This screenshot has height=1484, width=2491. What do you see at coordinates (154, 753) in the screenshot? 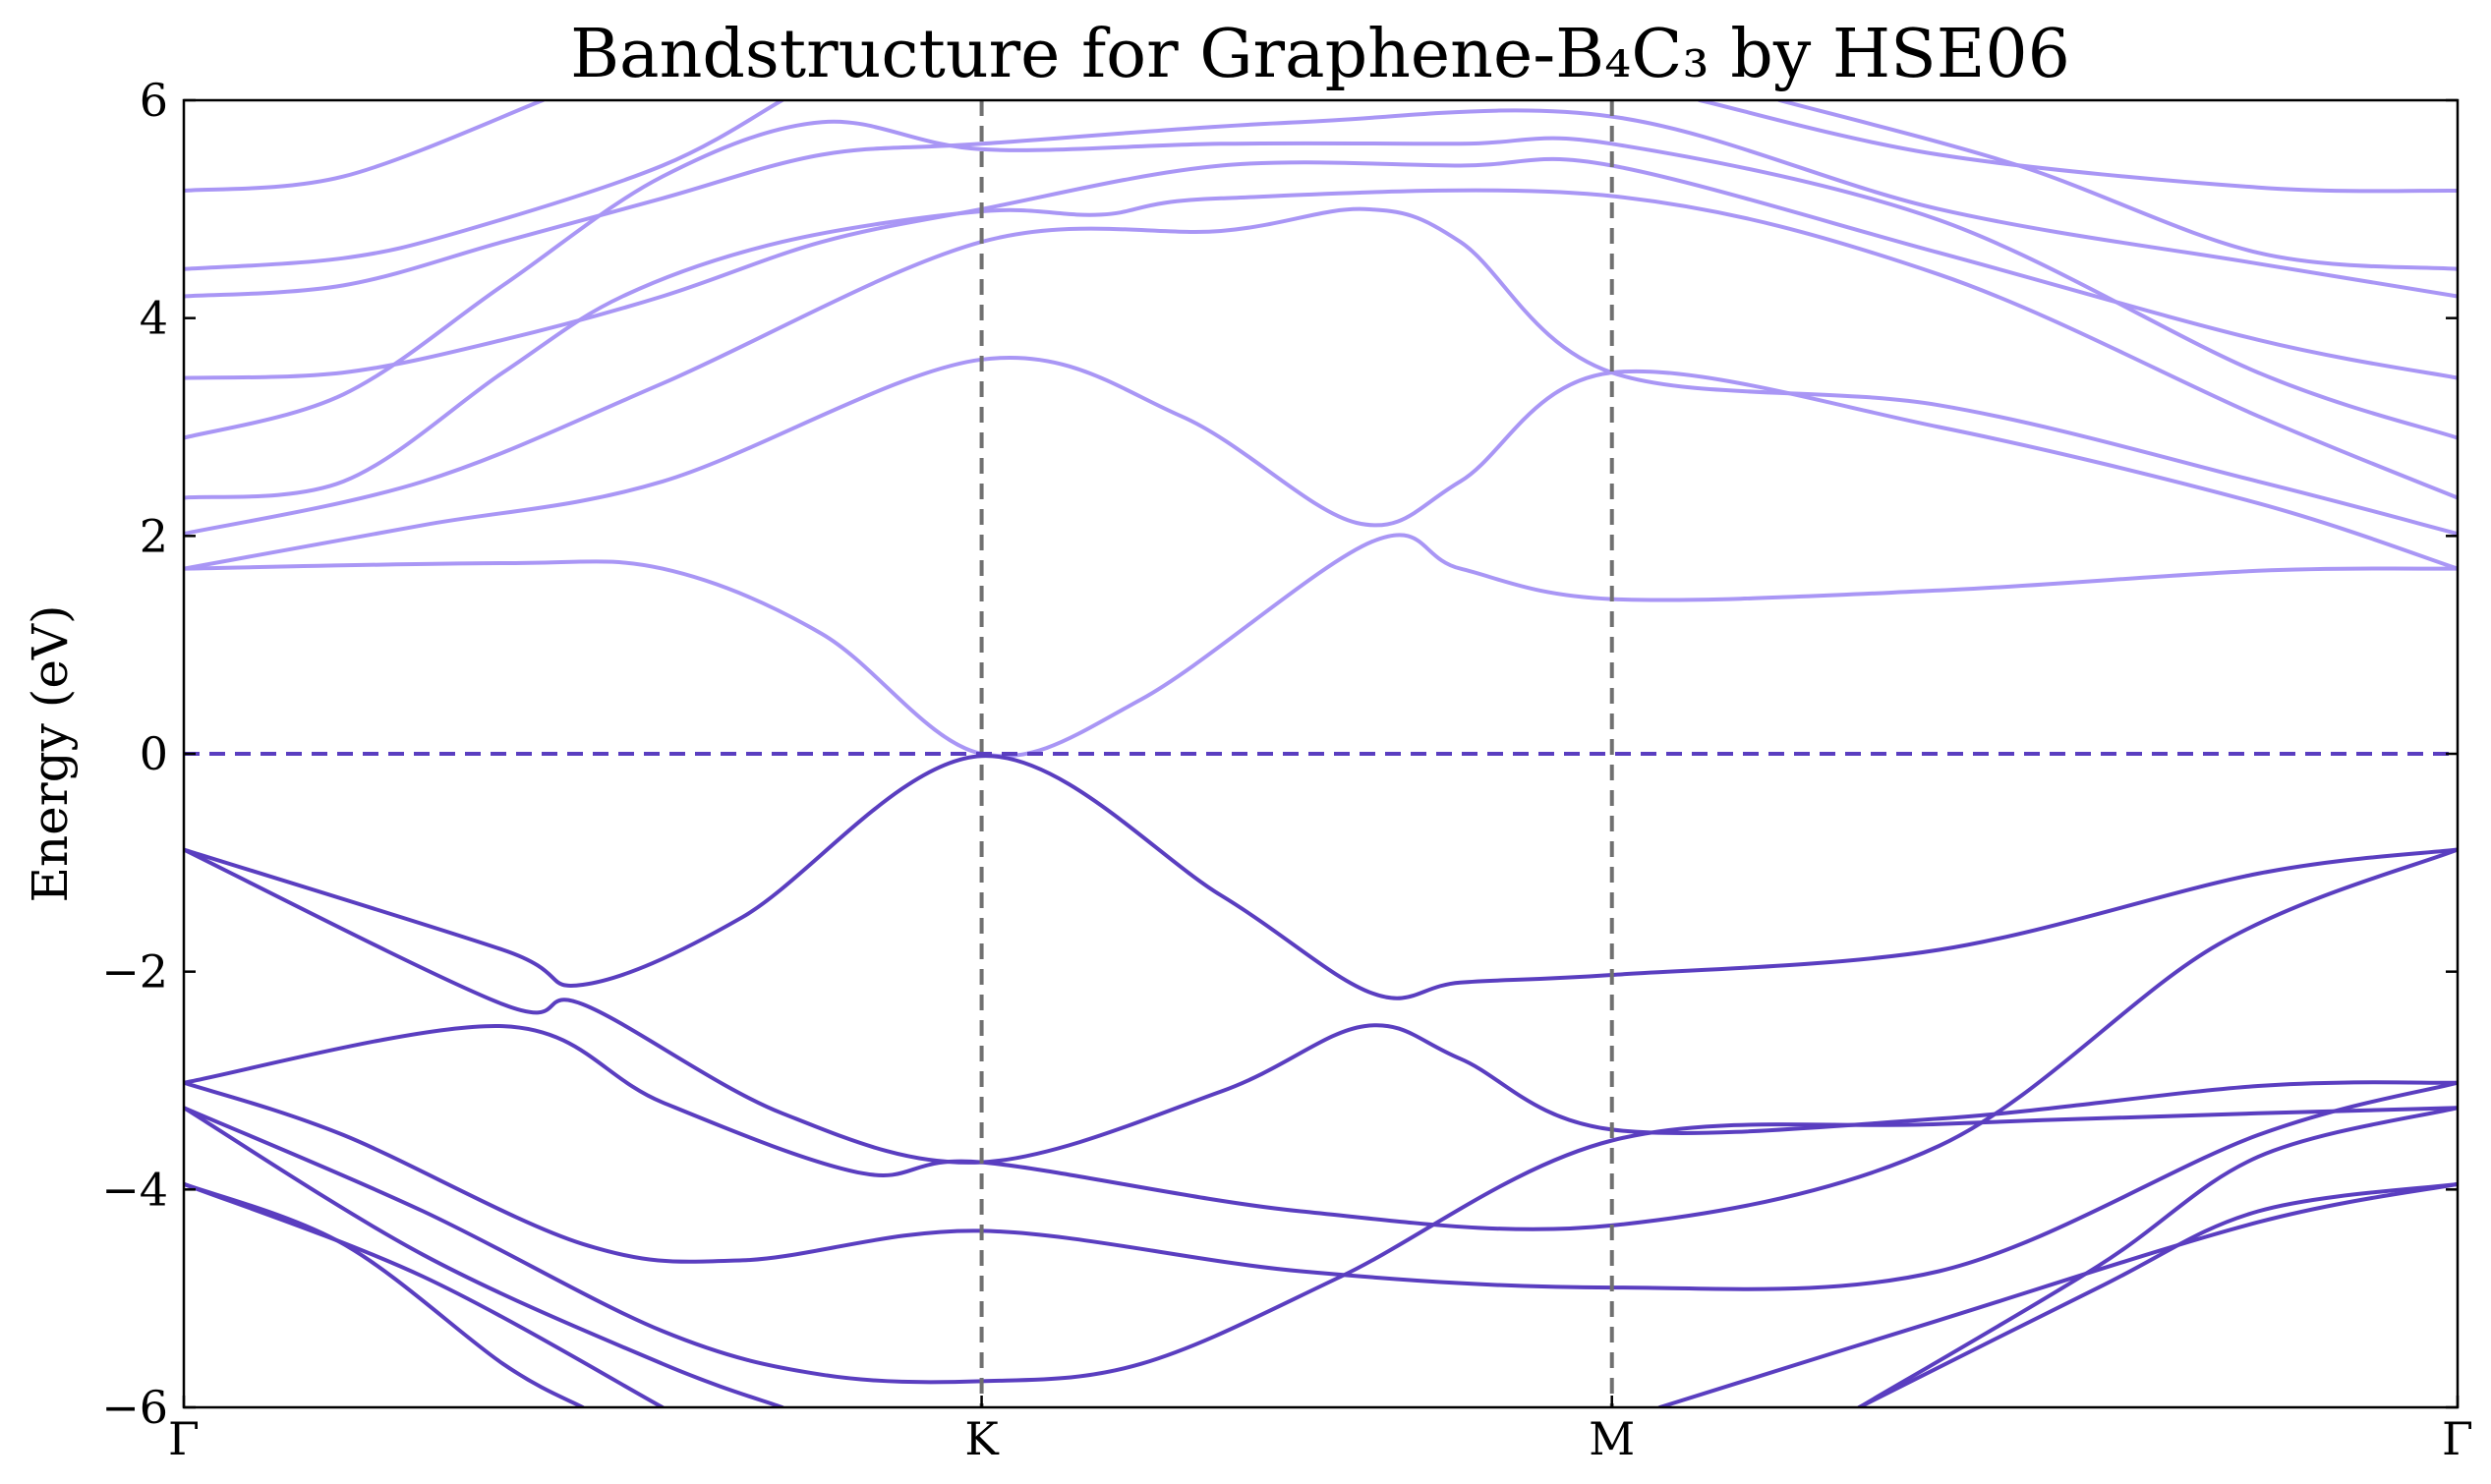
I see `y-tick-label-3: 0` at bounding box center [154, 753].